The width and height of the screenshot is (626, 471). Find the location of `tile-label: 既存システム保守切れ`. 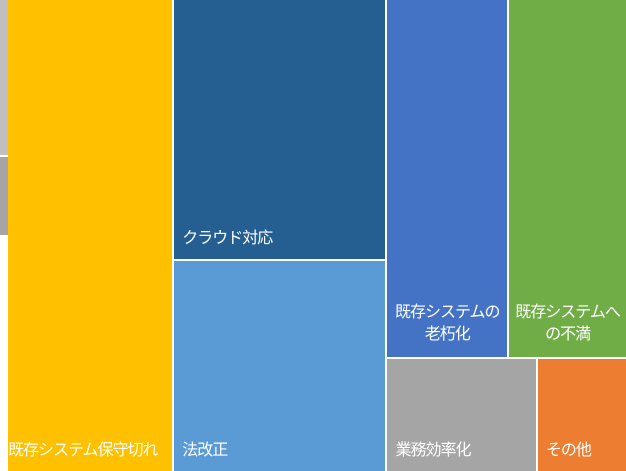

tile-label: 既存システム保守切れ is located at coordinates (83, 449).